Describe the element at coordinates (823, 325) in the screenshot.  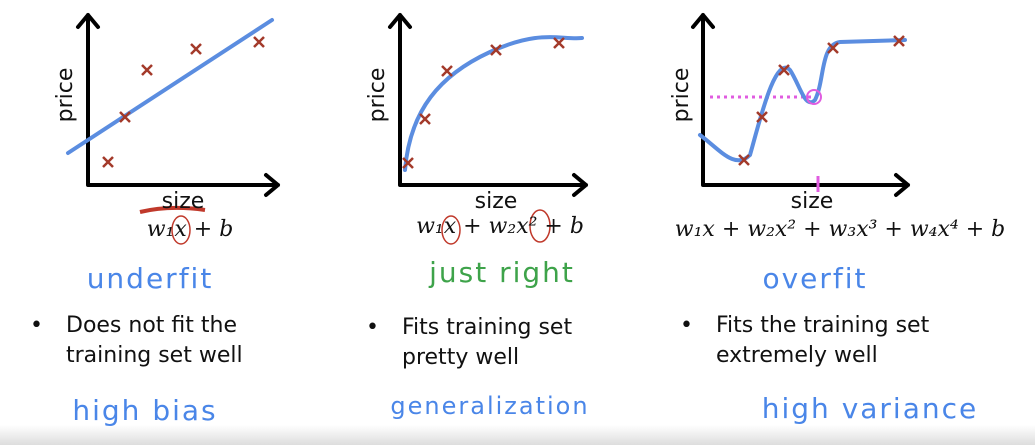
I see `bullet-text: Fits the training set` at that location.